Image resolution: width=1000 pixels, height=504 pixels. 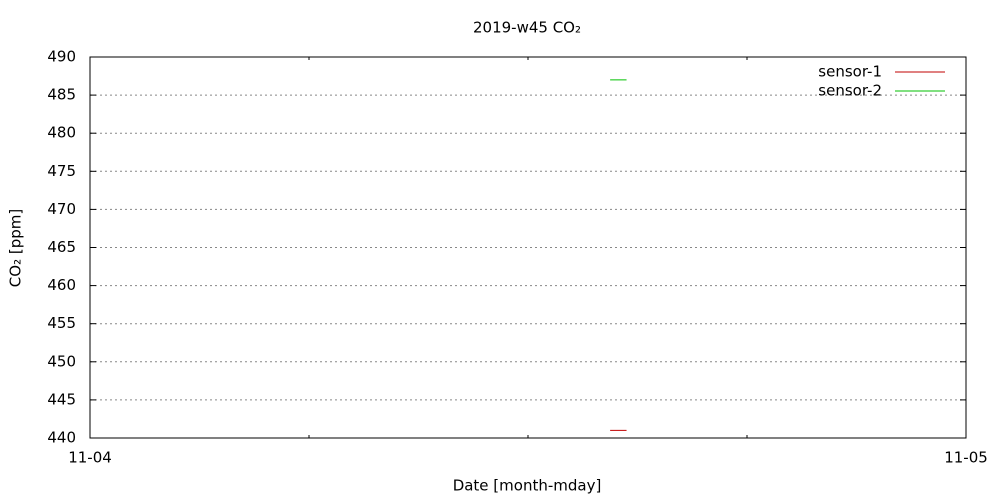 What do you see at coordinates (61, 57) in the screenshot?
I see `y-tick-label: 490` at bounding box center [61, 57].